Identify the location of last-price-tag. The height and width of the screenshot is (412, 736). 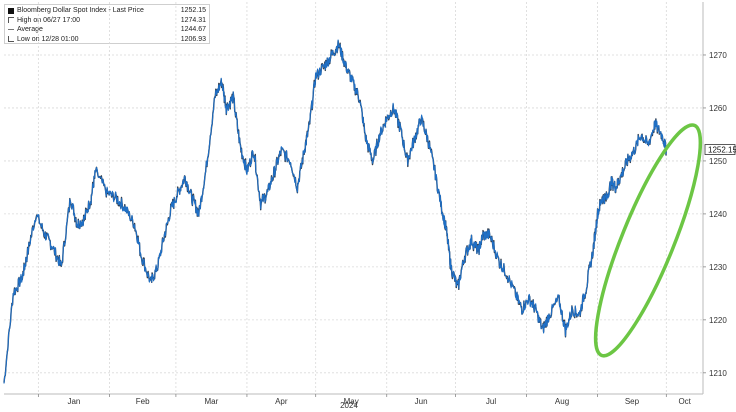
(720, 149).